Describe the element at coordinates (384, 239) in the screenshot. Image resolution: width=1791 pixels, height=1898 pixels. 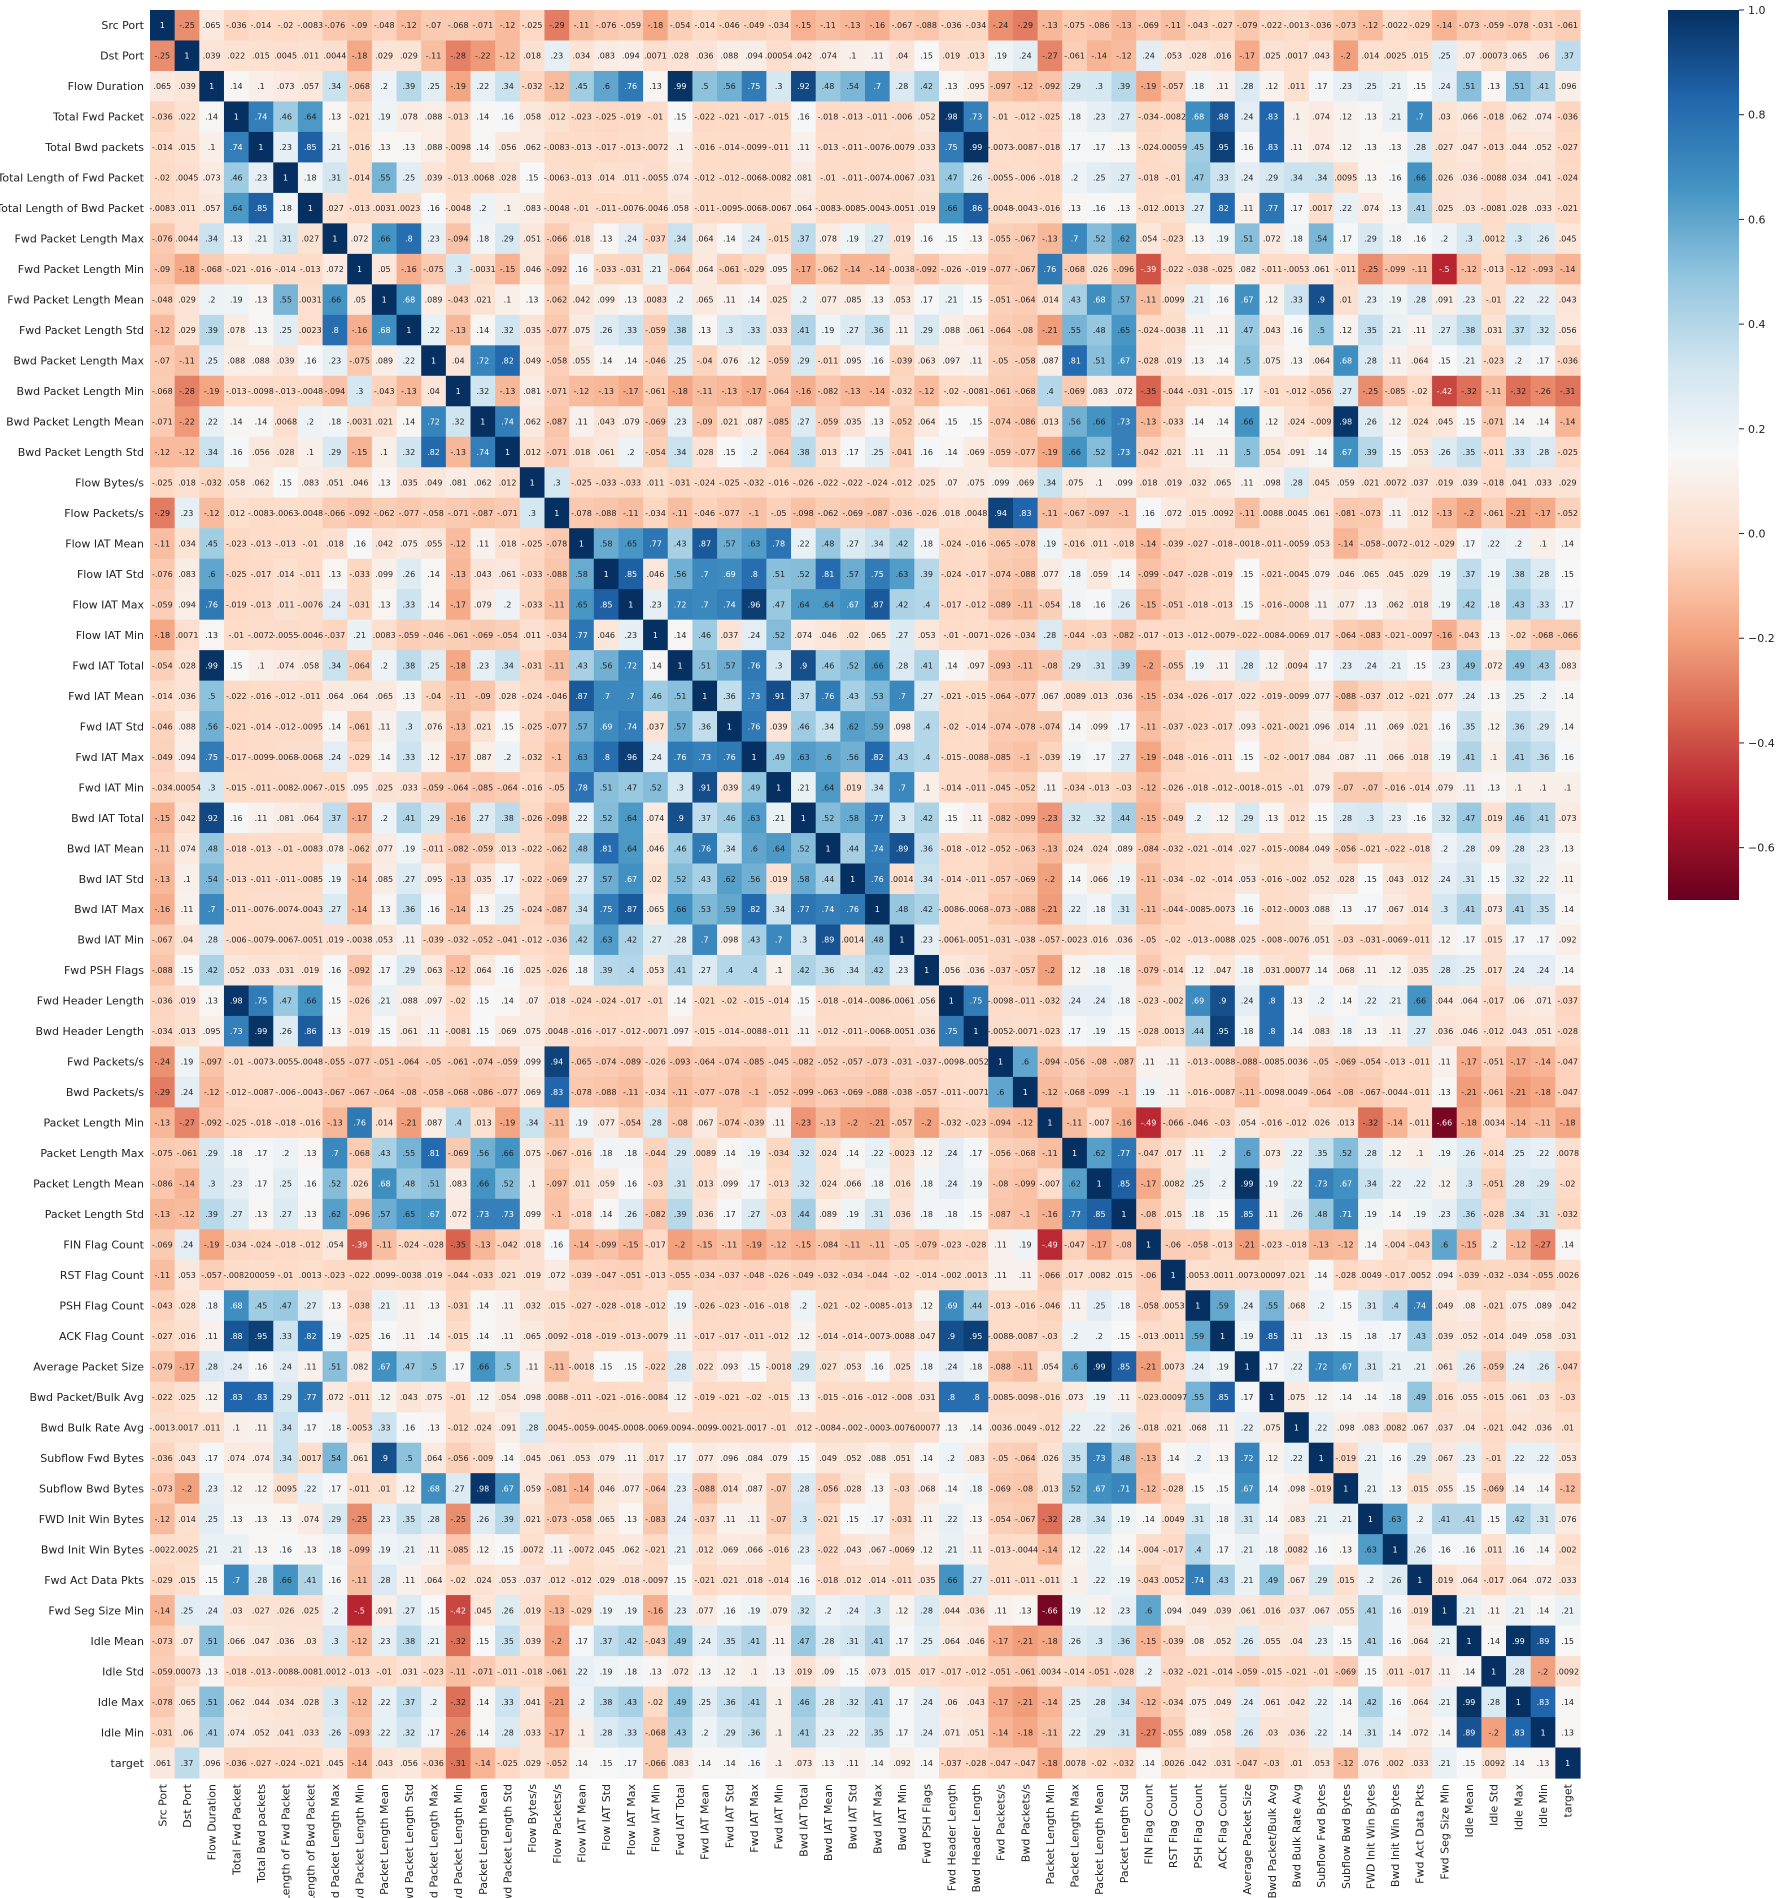
I see `cell-value-label: .66` at that location.